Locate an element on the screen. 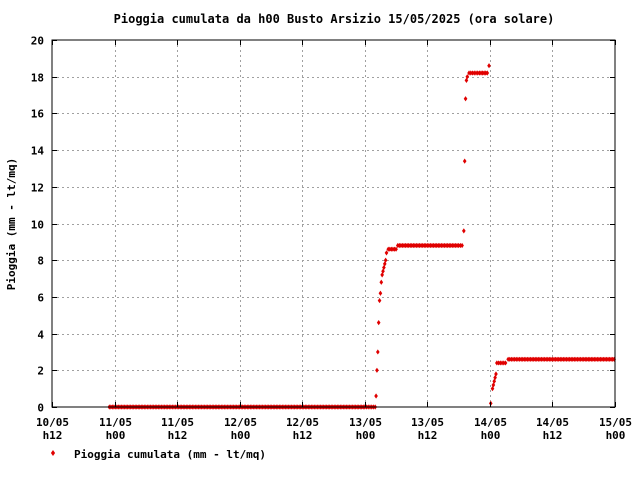 The image size is (640, 480). y-tick-label: 10 is located at coordinates (37, 225).